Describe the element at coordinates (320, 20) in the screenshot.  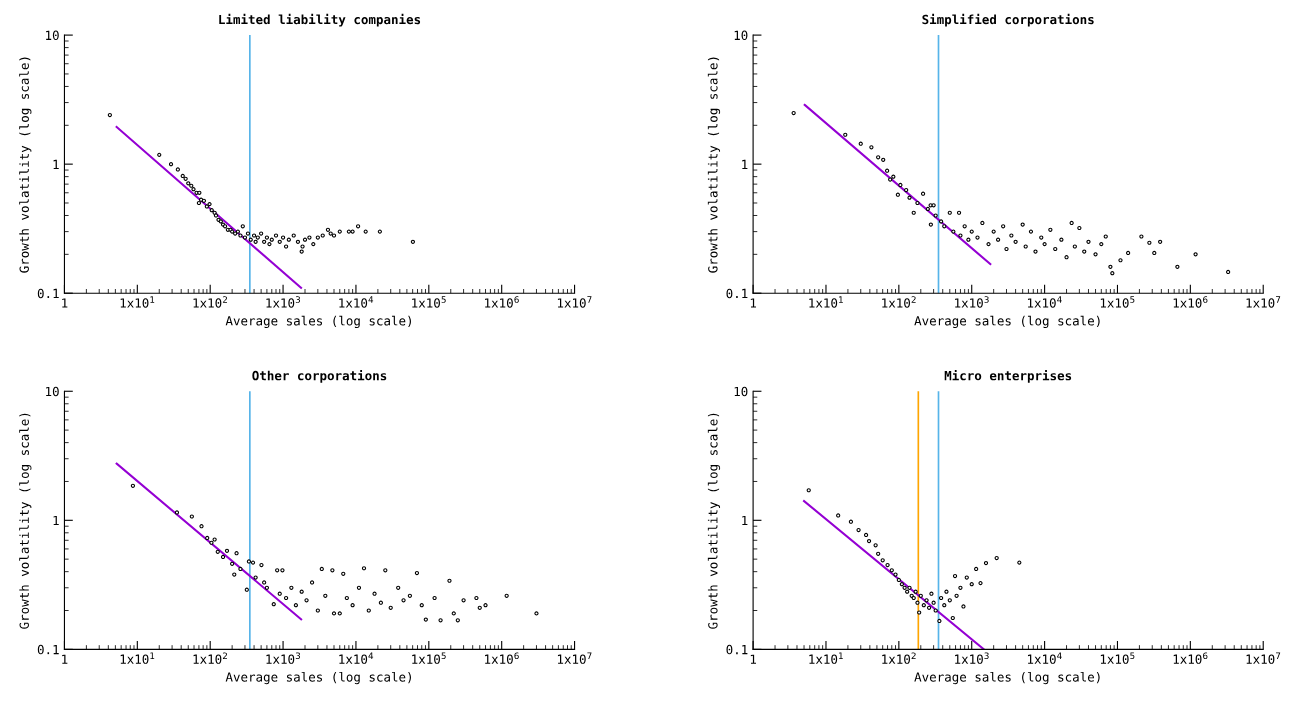
I see `chart-title: Limited liability companies` at that location.